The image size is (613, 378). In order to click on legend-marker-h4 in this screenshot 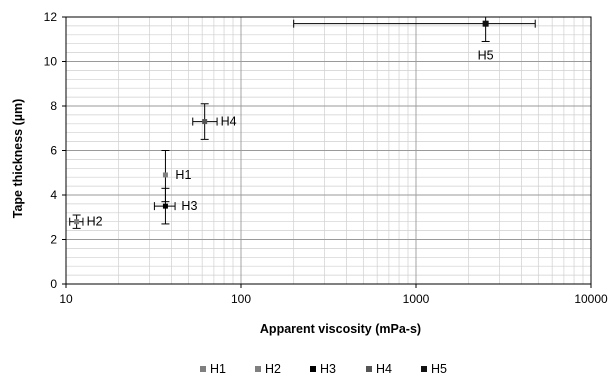, I will do `click(369, 369)`.